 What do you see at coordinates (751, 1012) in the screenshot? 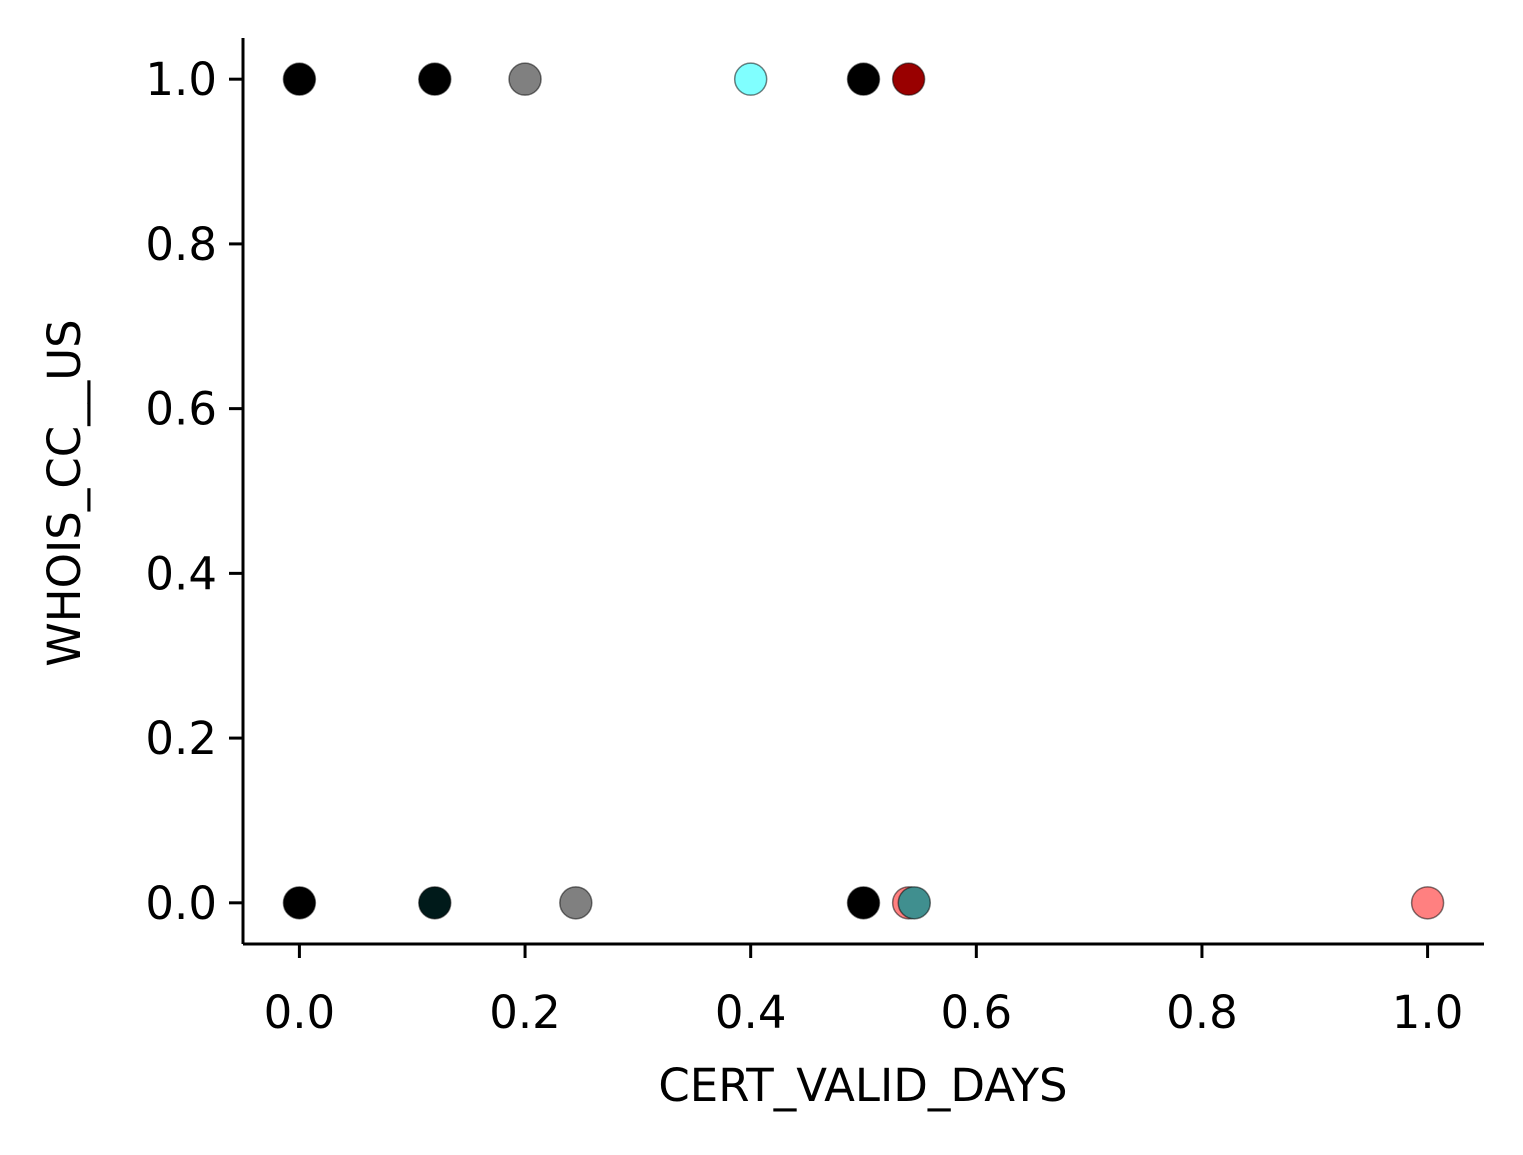
I see `x-tick-label: 0.4` at bounding box center [751, 1012].